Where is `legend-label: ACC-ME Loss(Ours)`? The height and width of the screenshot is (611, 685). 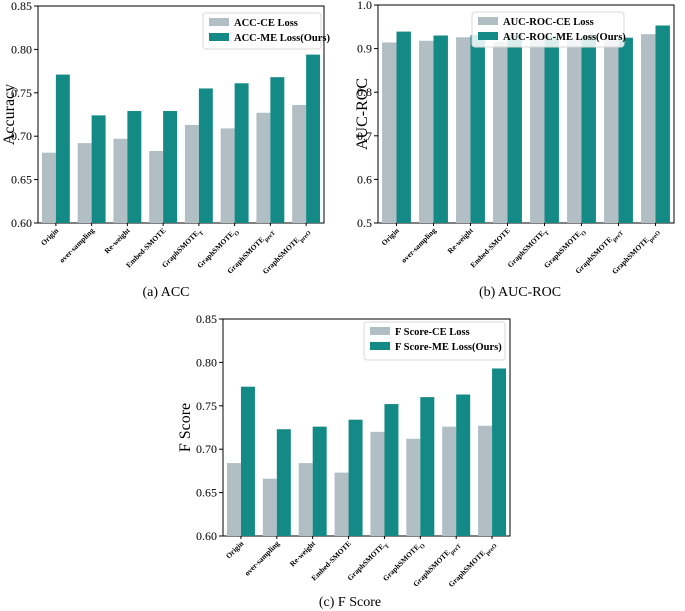
legend-label: ACC-ME Loss(Ours) is located at coordinates (282, 38).